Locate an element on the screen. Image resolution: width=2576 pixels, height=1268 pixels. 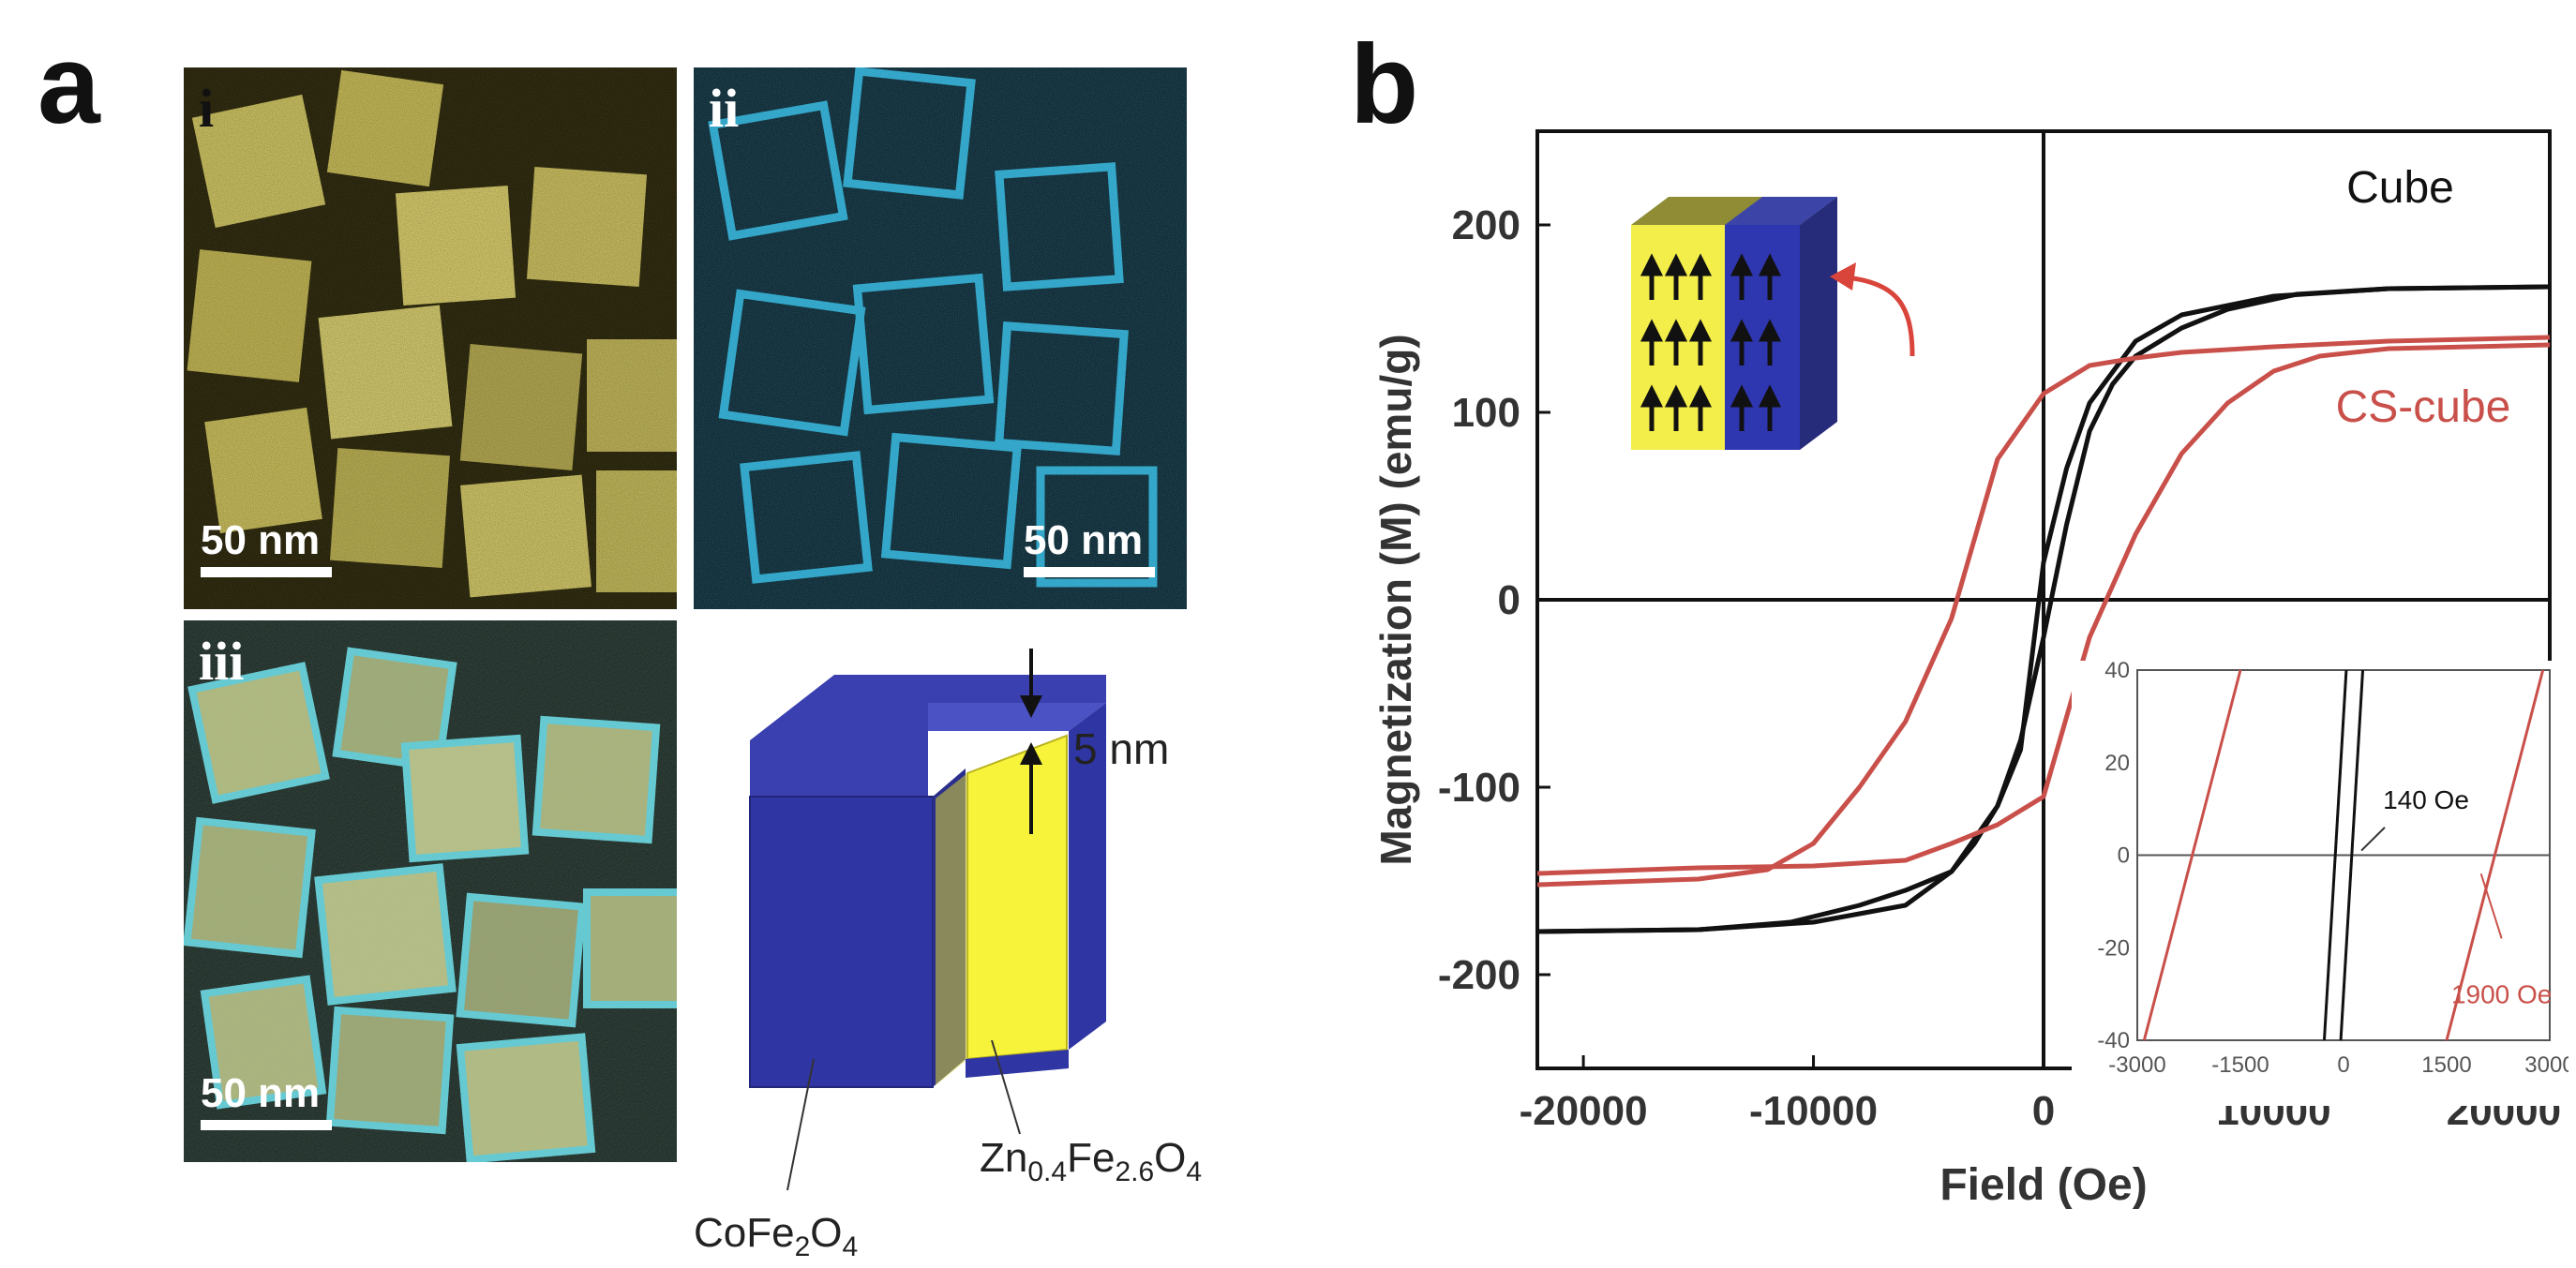
cube-series-label: Cube is located at coordinates (2400, 188).